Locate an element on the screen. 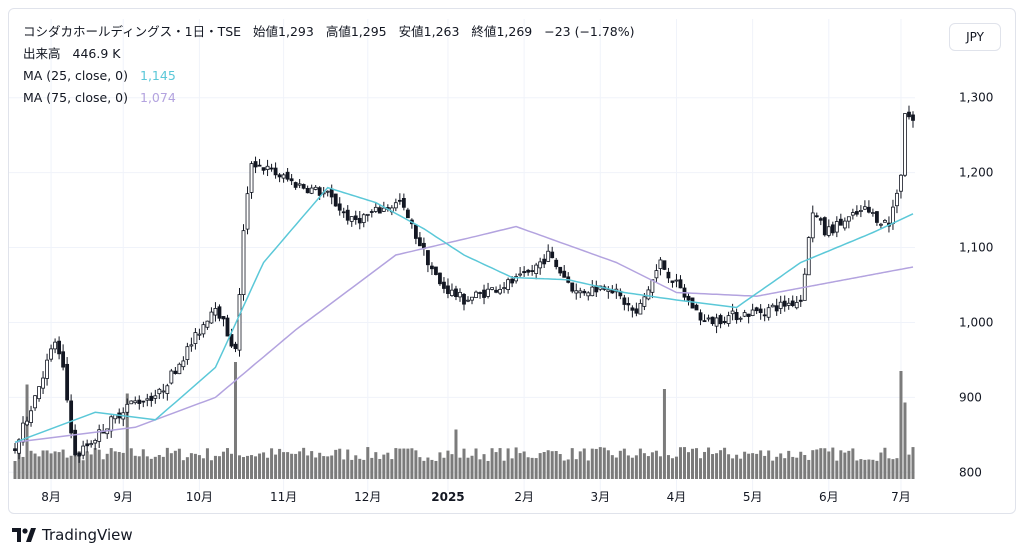  currency-button: JPY is located at coordinates (975, 37).